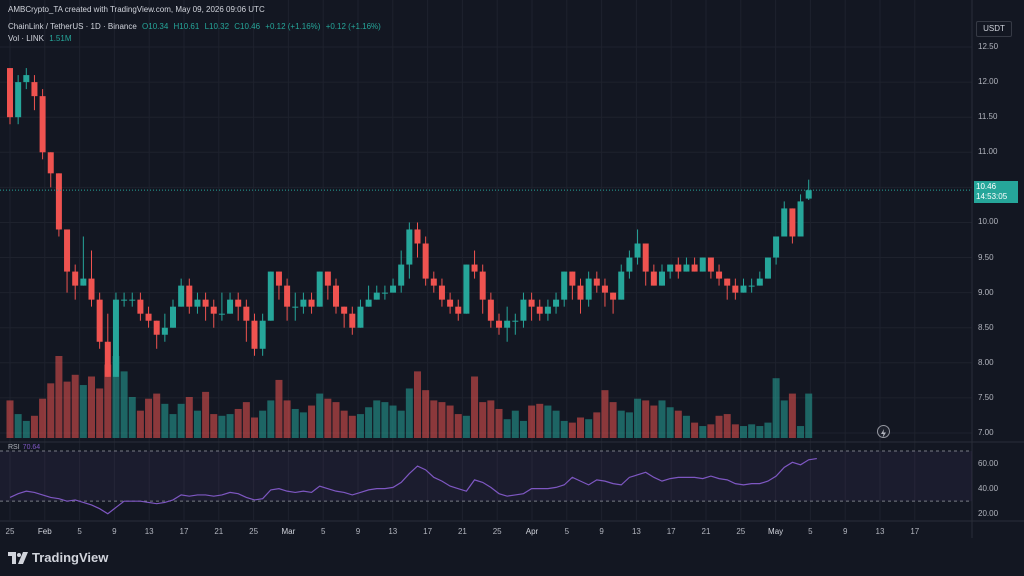 This screenshot has width=1024, height=576. Describe the element at coordinates (994, 29) in the screenshot. I see `currency-unit-button: USDT` at that location.